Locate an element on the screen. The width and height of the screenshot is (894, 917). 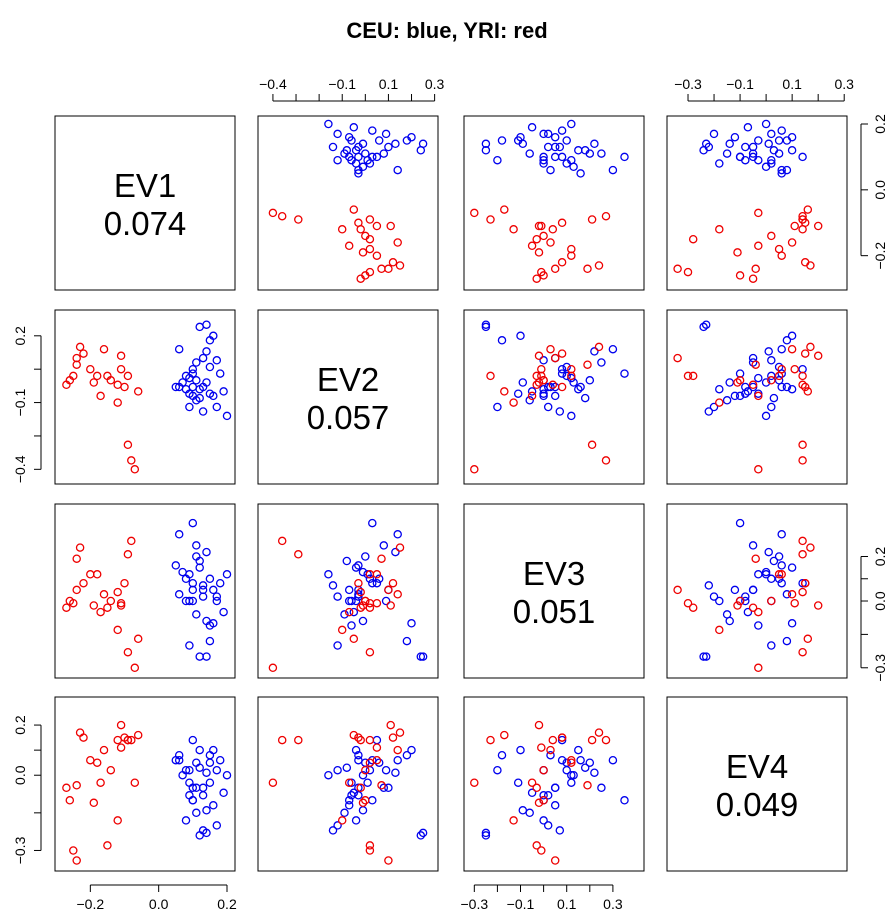
y-axis-EV1: −0.2 0.0 0.2 is located at coordinates (874, 191).